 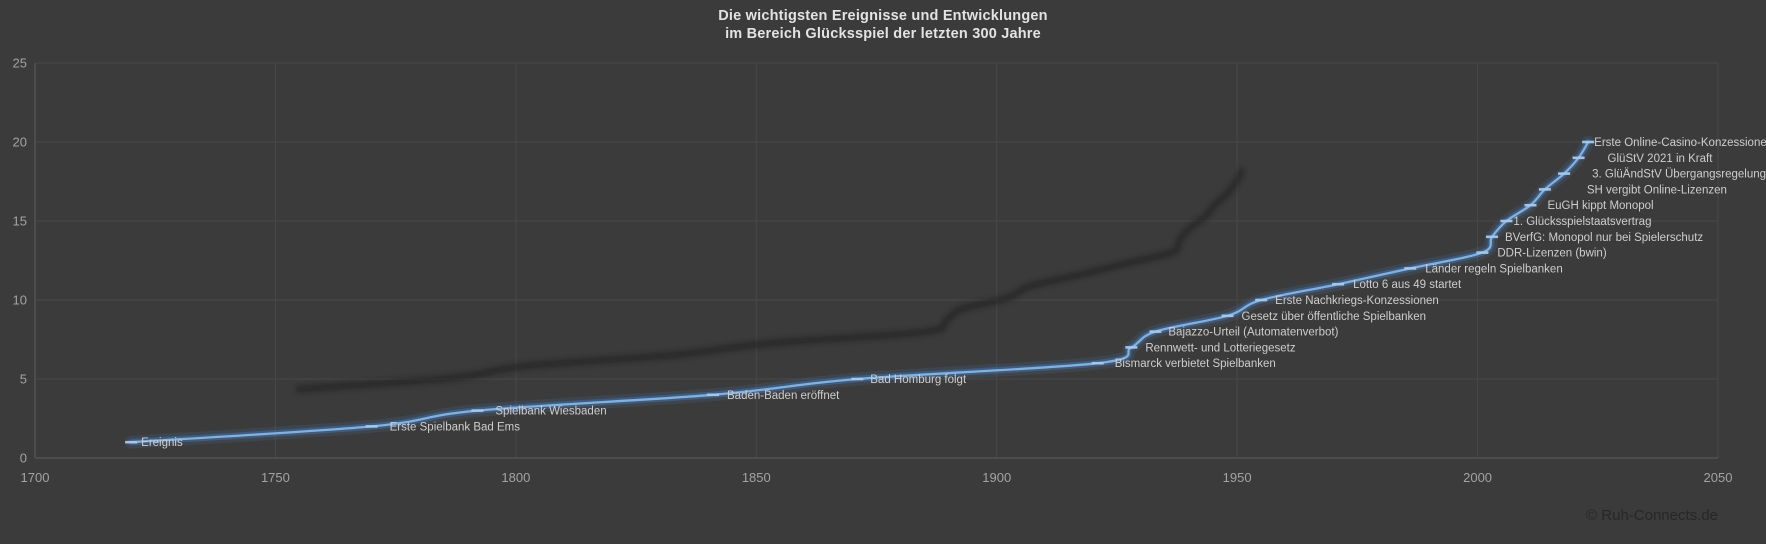 What do you see at coordinates (1220, 348) in the screenshot?
I see `point-label: Rennwett- und Lotteriegesetz` at bounding box center [1220, 348].